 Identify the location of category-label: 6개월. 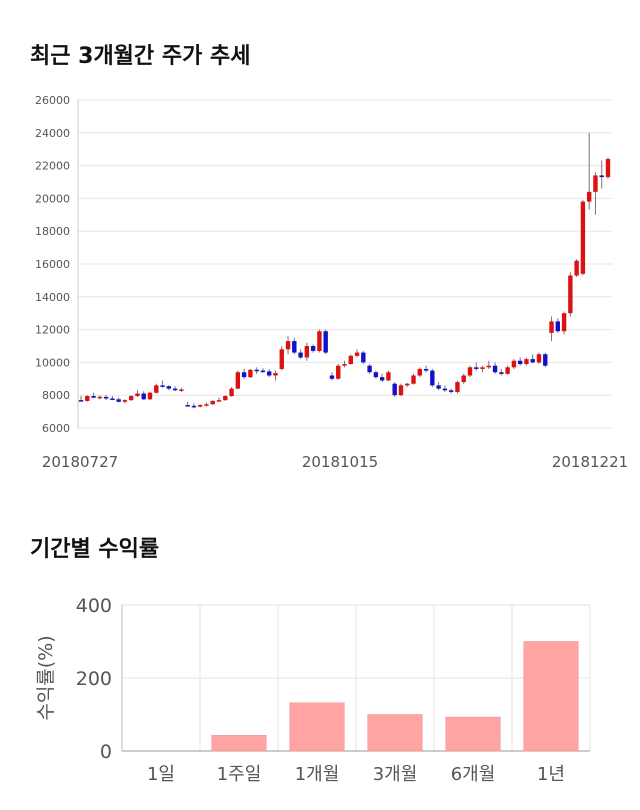
(473, 774).